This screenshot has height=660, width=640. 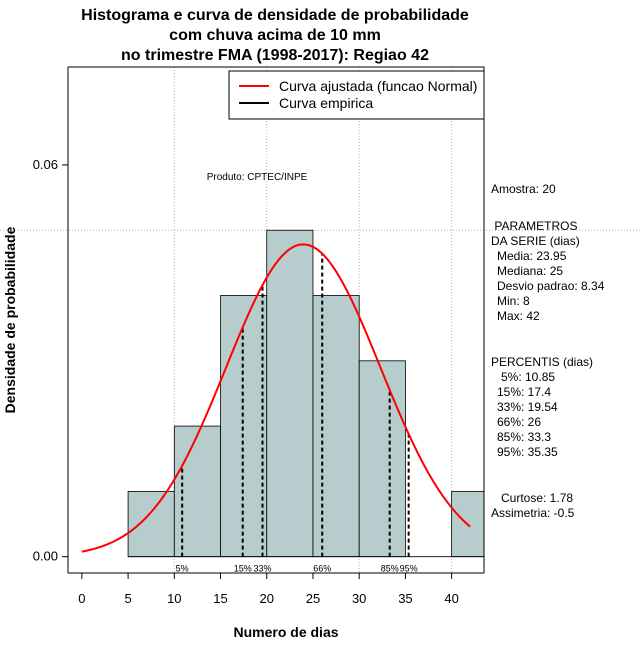 I want to click on percentile-label: 33%, so click(x=262, y=569).